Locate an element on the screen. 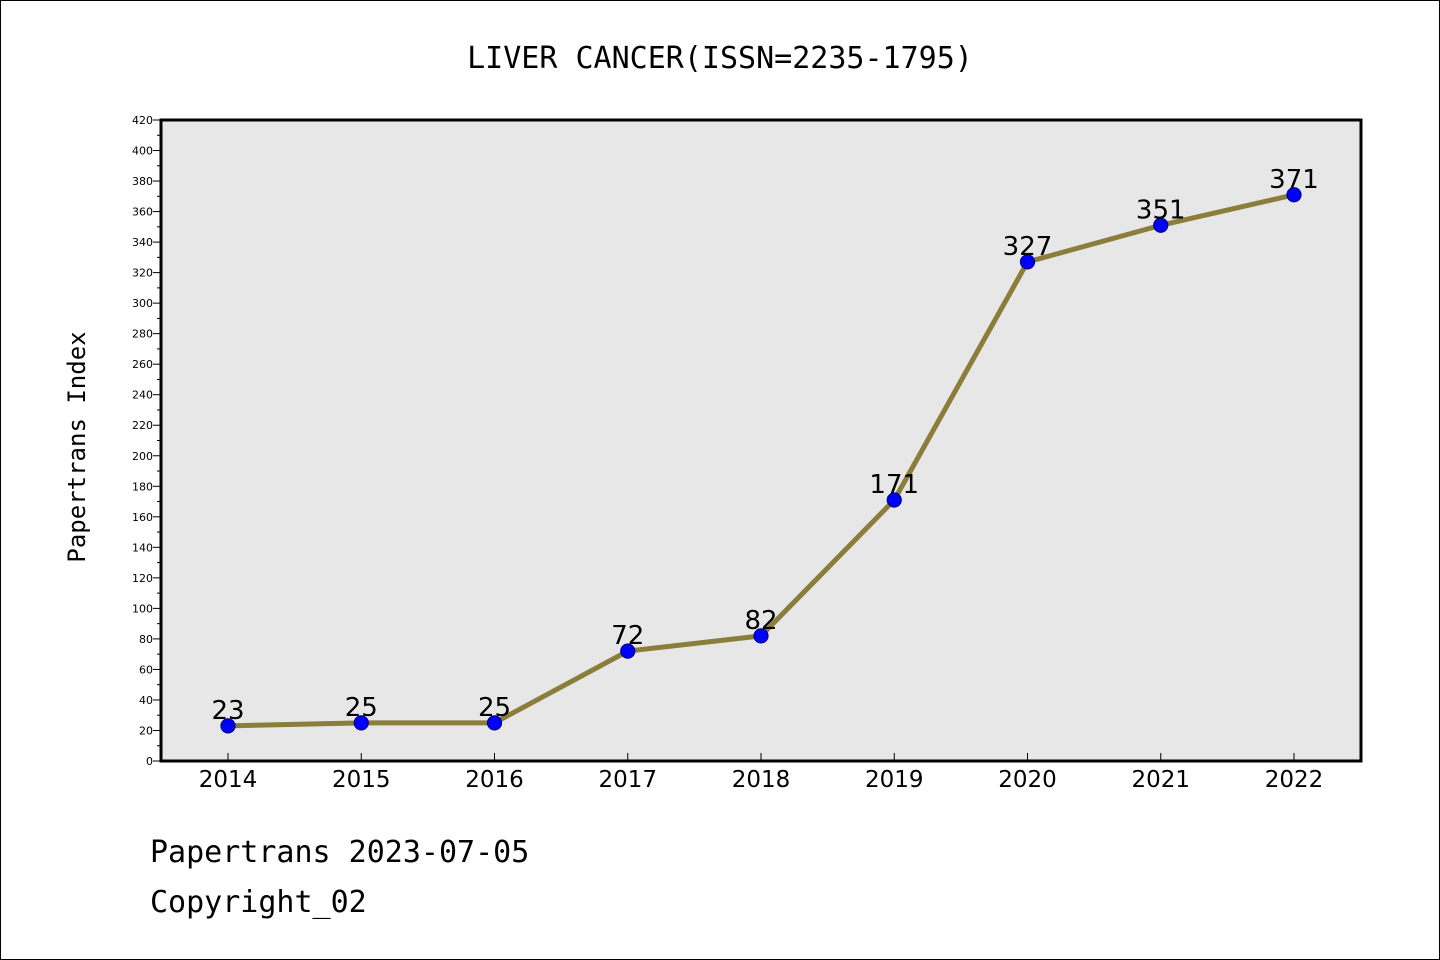 The image size is (1440, 960). y-tick-label: 360 is located at coordinates (142, 212).